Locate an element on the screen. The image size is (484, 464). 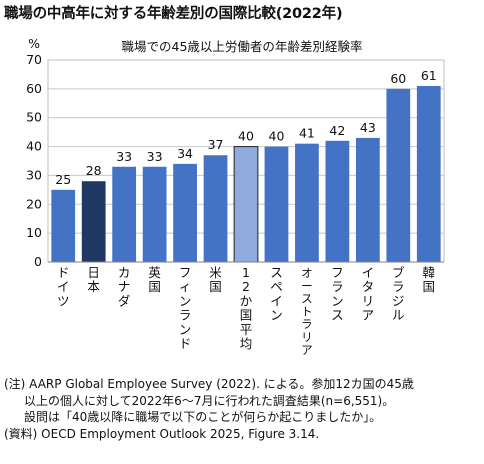
y-tick-label: 10 is located at coordinates (34, 232).